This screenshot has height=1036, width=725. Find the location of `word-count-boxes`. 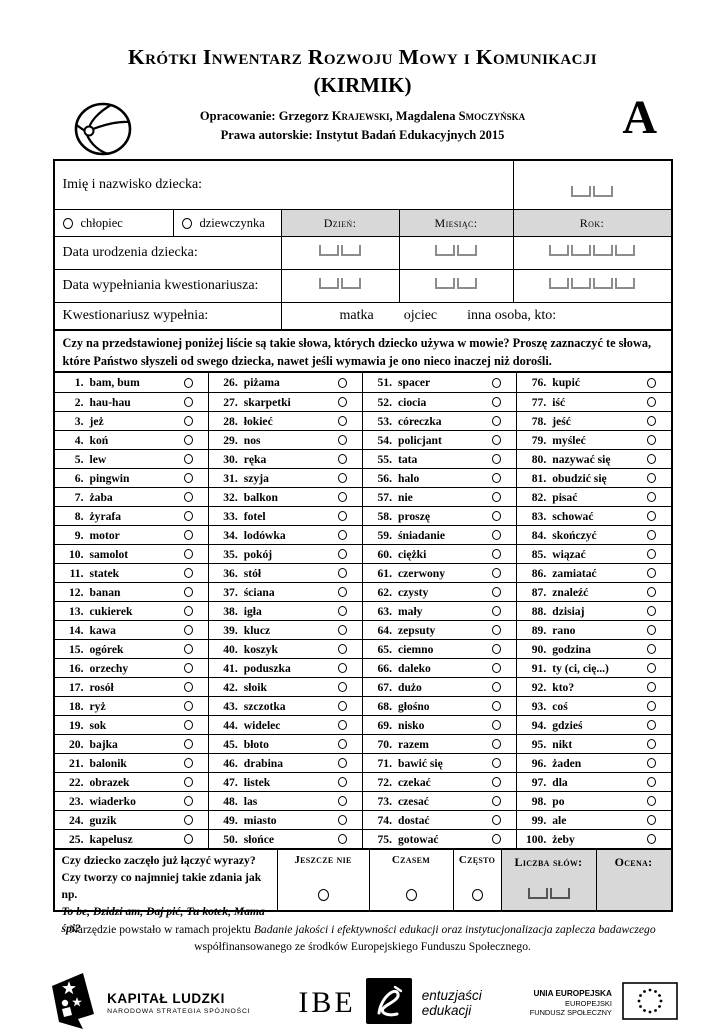

word-count-boxes is located at coordinates (549, 895).